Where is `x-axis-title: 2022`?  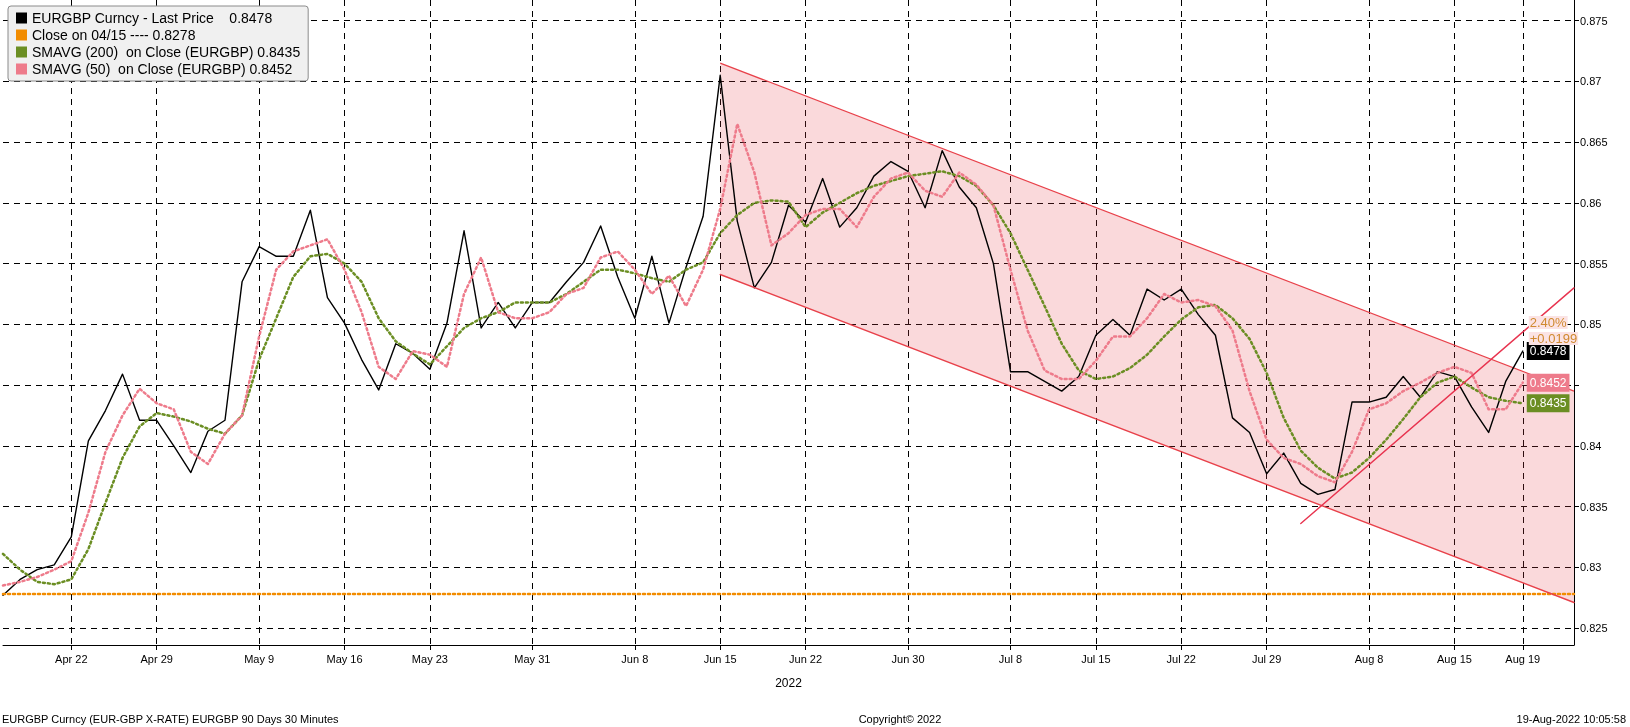 x-axis-title: 2022 is located at coordinates (789, 683).